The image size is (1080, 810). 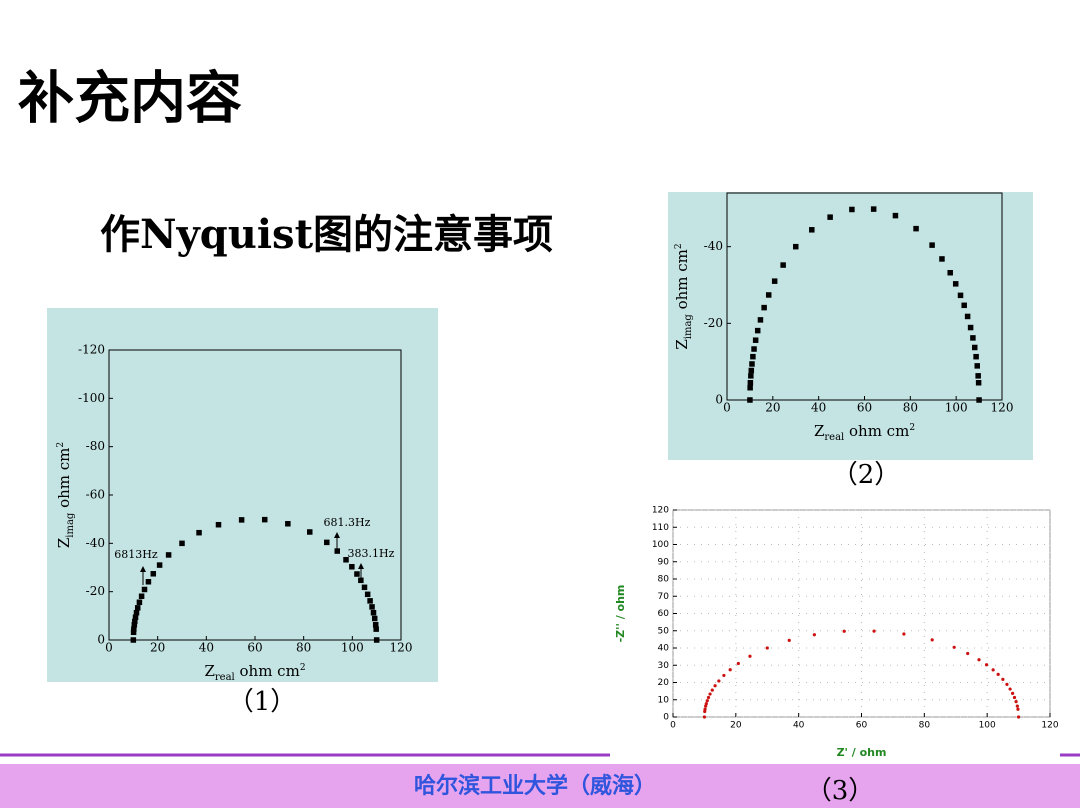 What do you see at coordinates (664, 597) in the screenshot?
I see `y-tick-label: 70` at bounding box center [664, 597].